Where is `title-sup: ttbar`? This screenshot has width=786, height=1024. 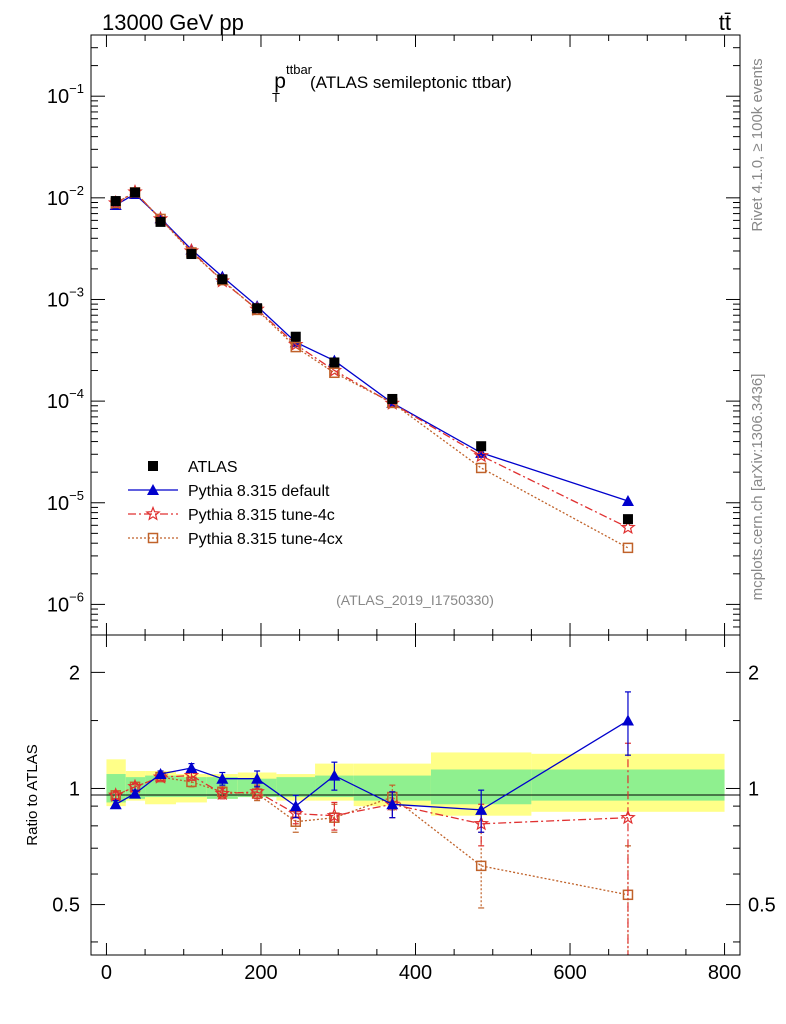
title-sup: ttbar is located at coordinates (299, 69).